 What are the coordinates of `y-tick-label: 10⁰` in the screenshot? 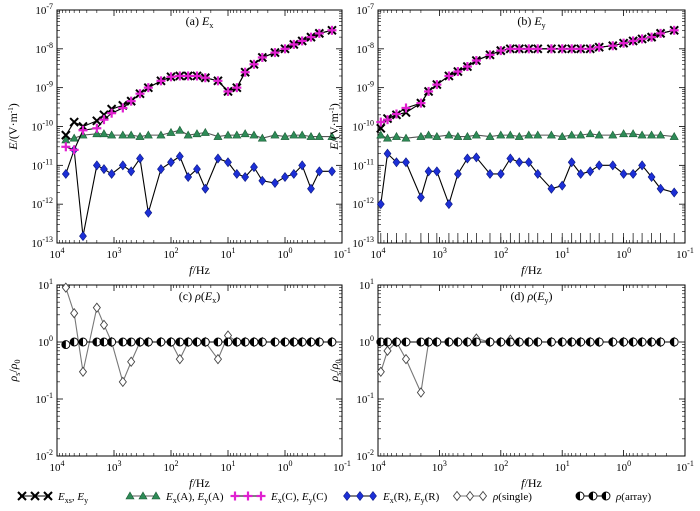 It's located at (45, 341).